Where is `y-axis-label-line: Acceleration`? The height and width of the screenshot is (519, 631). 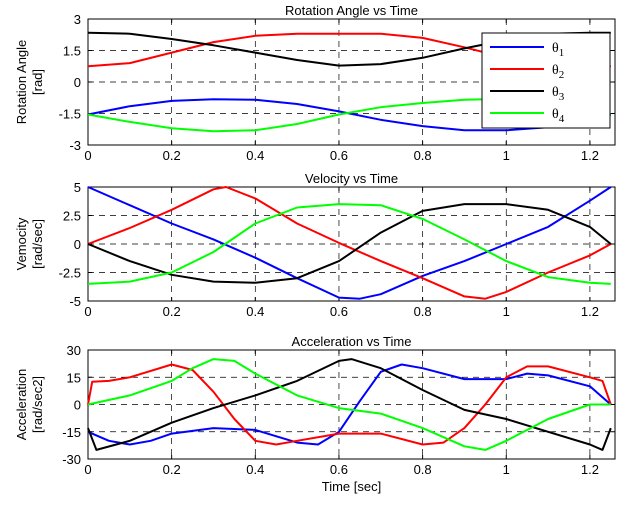 y-axis-label-line: Acceleration is located at coordinates (21, 405).